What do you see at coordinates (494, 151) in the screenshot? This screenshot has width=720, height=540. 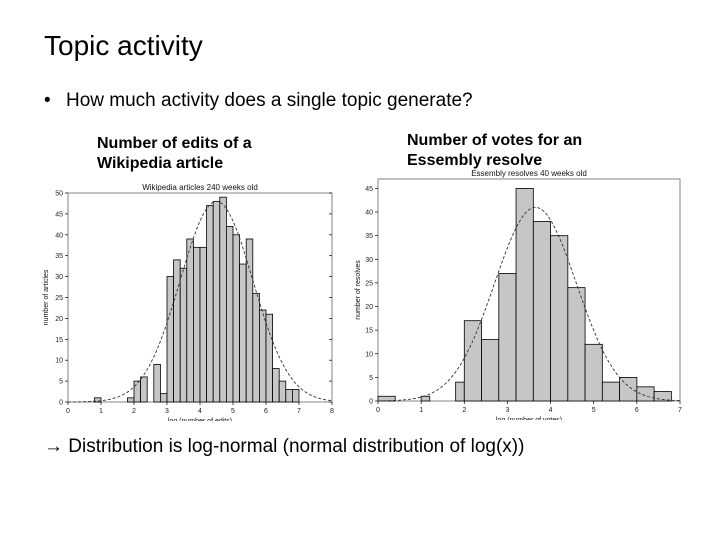 I see `right-chart-caption: Number of votes for an Essembly resolve` at bounding box center [494, 151].